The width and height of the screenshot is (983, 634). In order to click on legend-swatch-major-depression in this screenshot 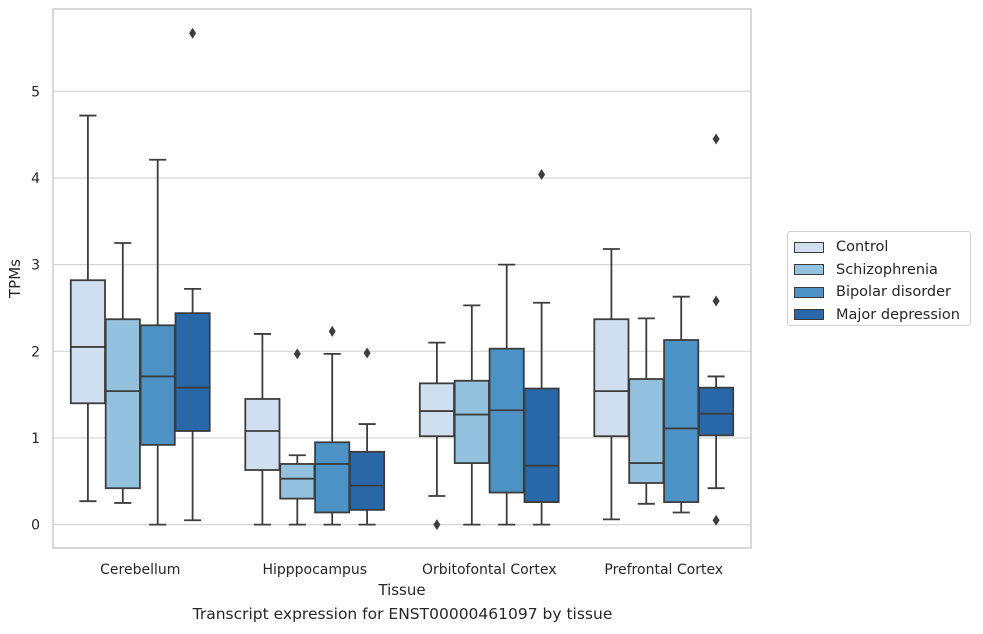, I will do `click(809, 315)`.